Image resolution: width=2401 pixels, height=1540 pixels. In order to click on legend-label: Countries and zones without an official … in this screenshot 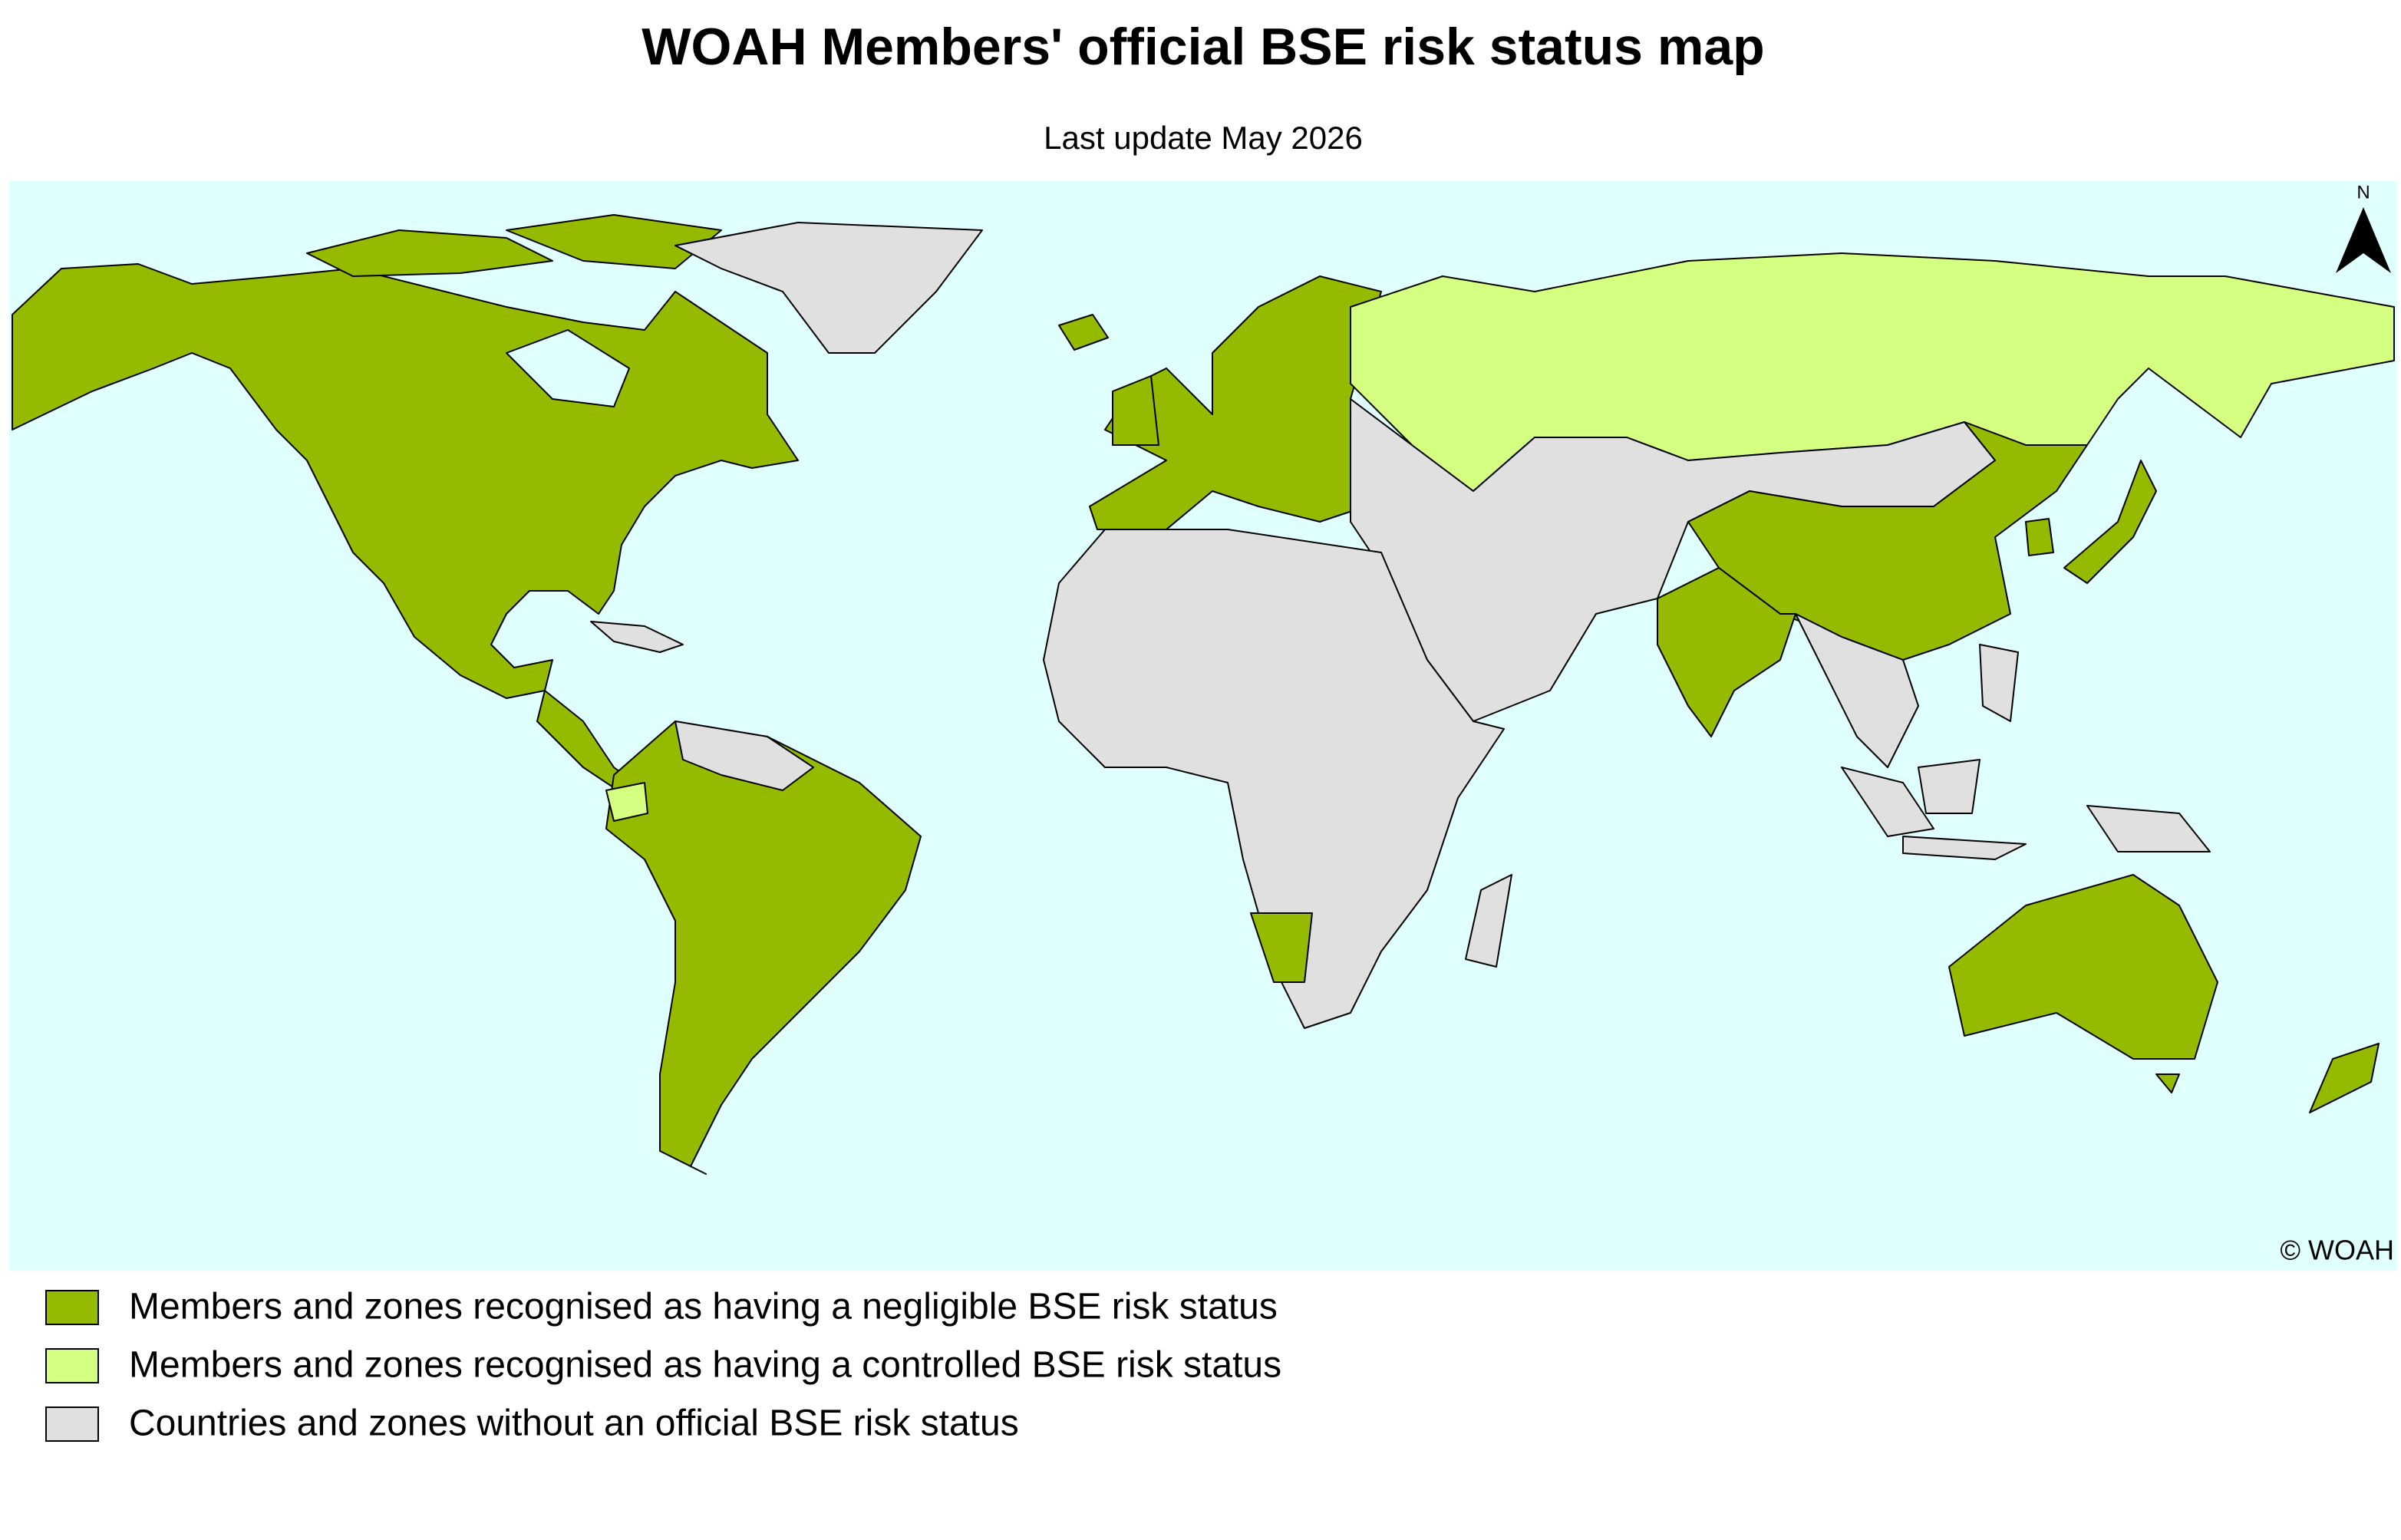, I will do `click(574, 1423)`.